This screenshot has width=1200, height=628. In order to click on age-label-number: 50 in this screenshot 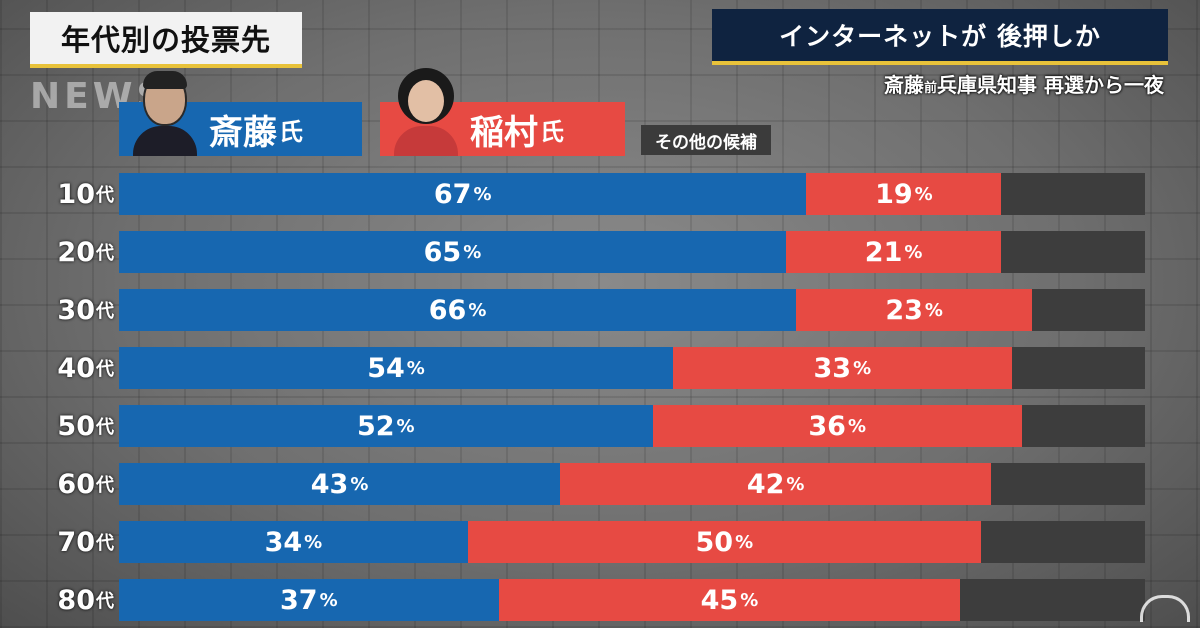, I will do `click(76, 426)`.